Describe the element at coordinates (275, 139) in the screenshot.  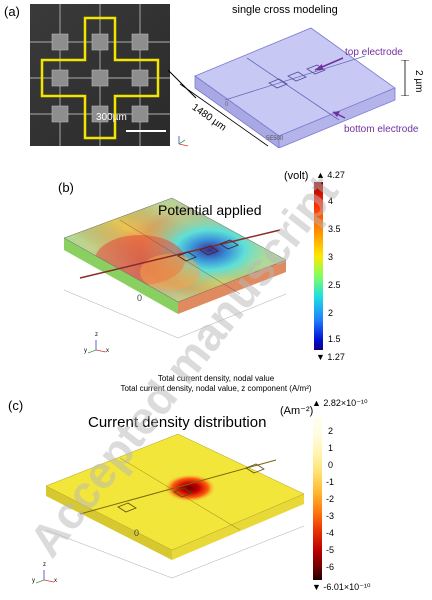
I see `model-tick-far: 5E500` at that location.